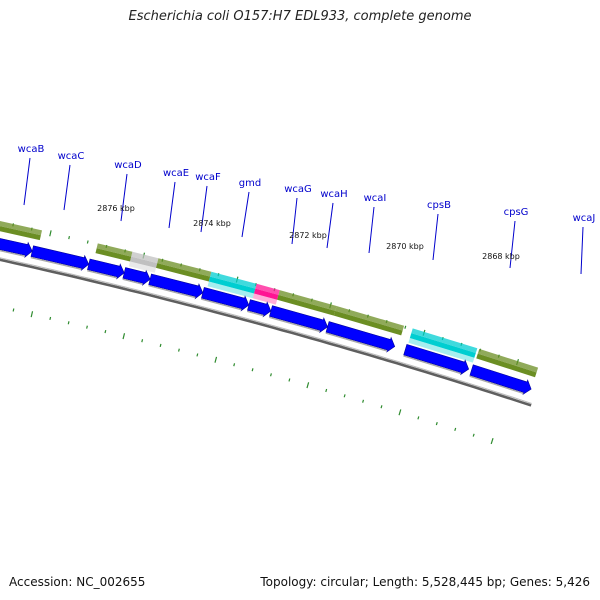 This screenshot has height=600, width=600. What do you see at coordinates (128, 165) in the screenshot?
I see `gene-label-wcaD: wcaD` at bounding box center [128, 165].